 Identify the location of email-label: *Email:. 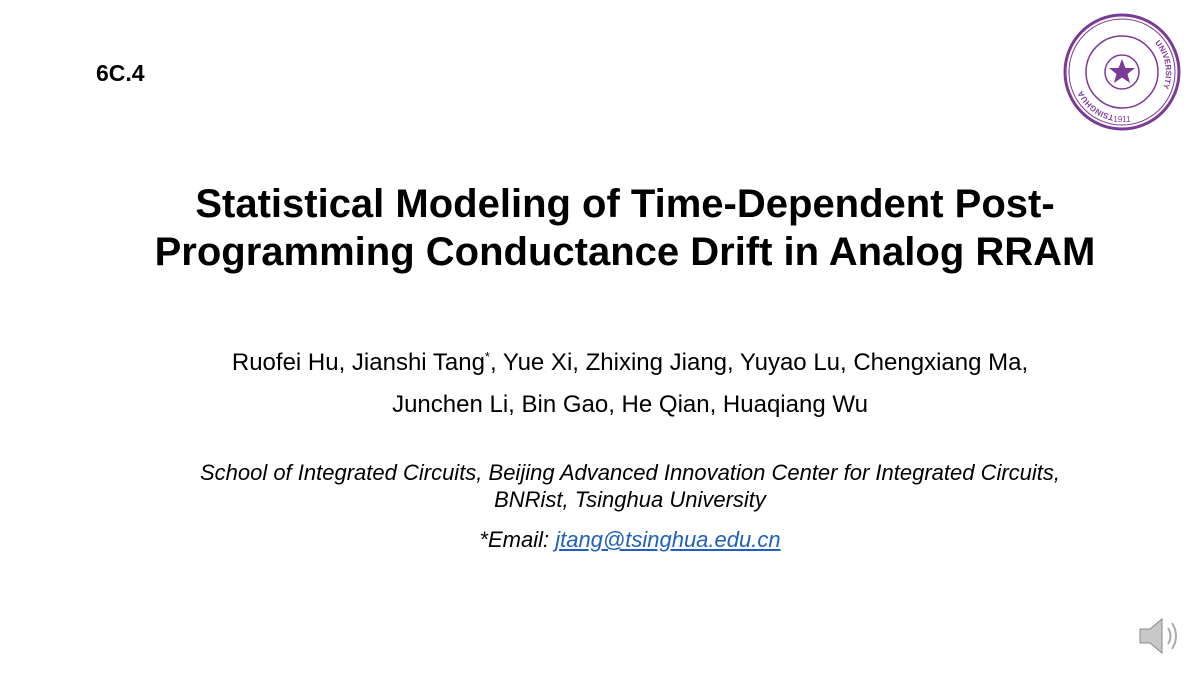
(514, 539).